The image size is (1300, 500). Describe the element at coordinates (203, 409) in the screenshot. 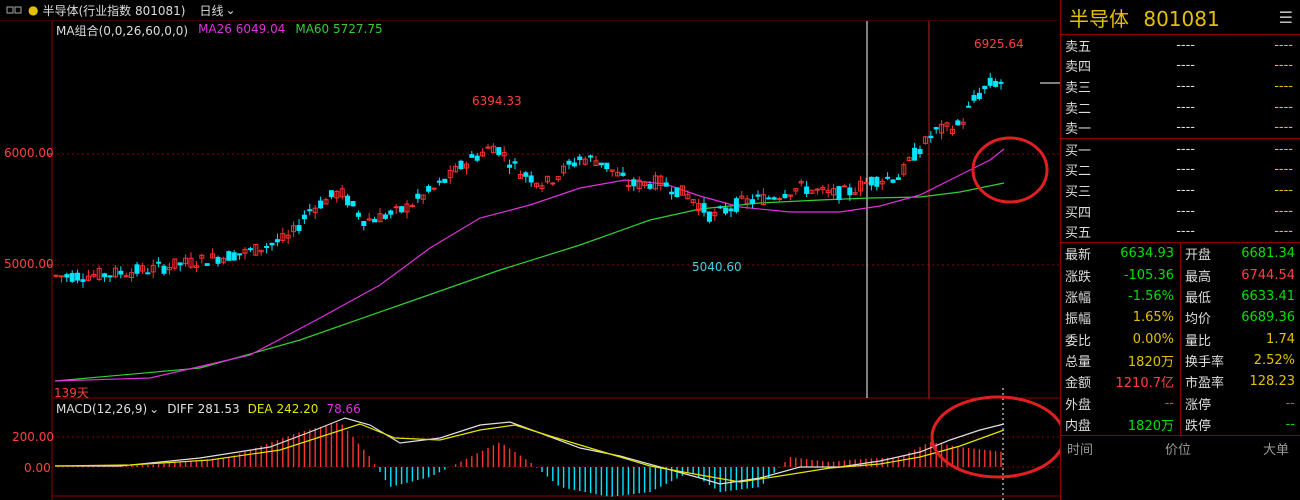

I see `diff-label: DIFF 281.53` at that location.